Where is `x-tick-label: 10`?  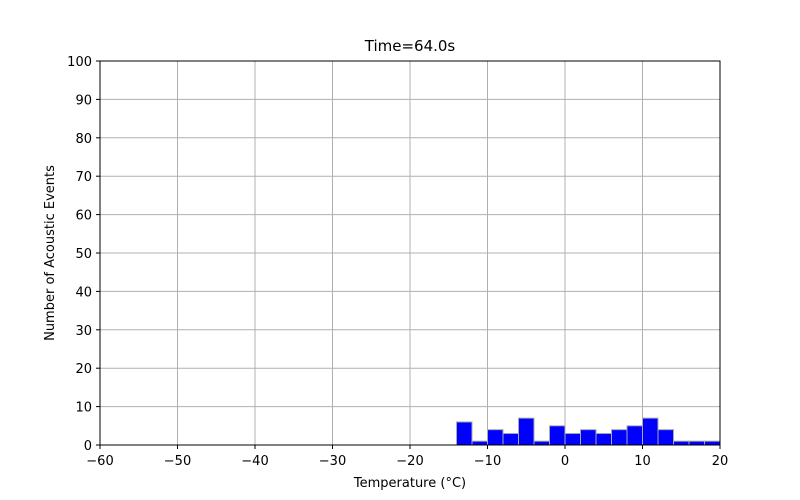 x-tick-label: 10 is located at coordinates (642, 461).